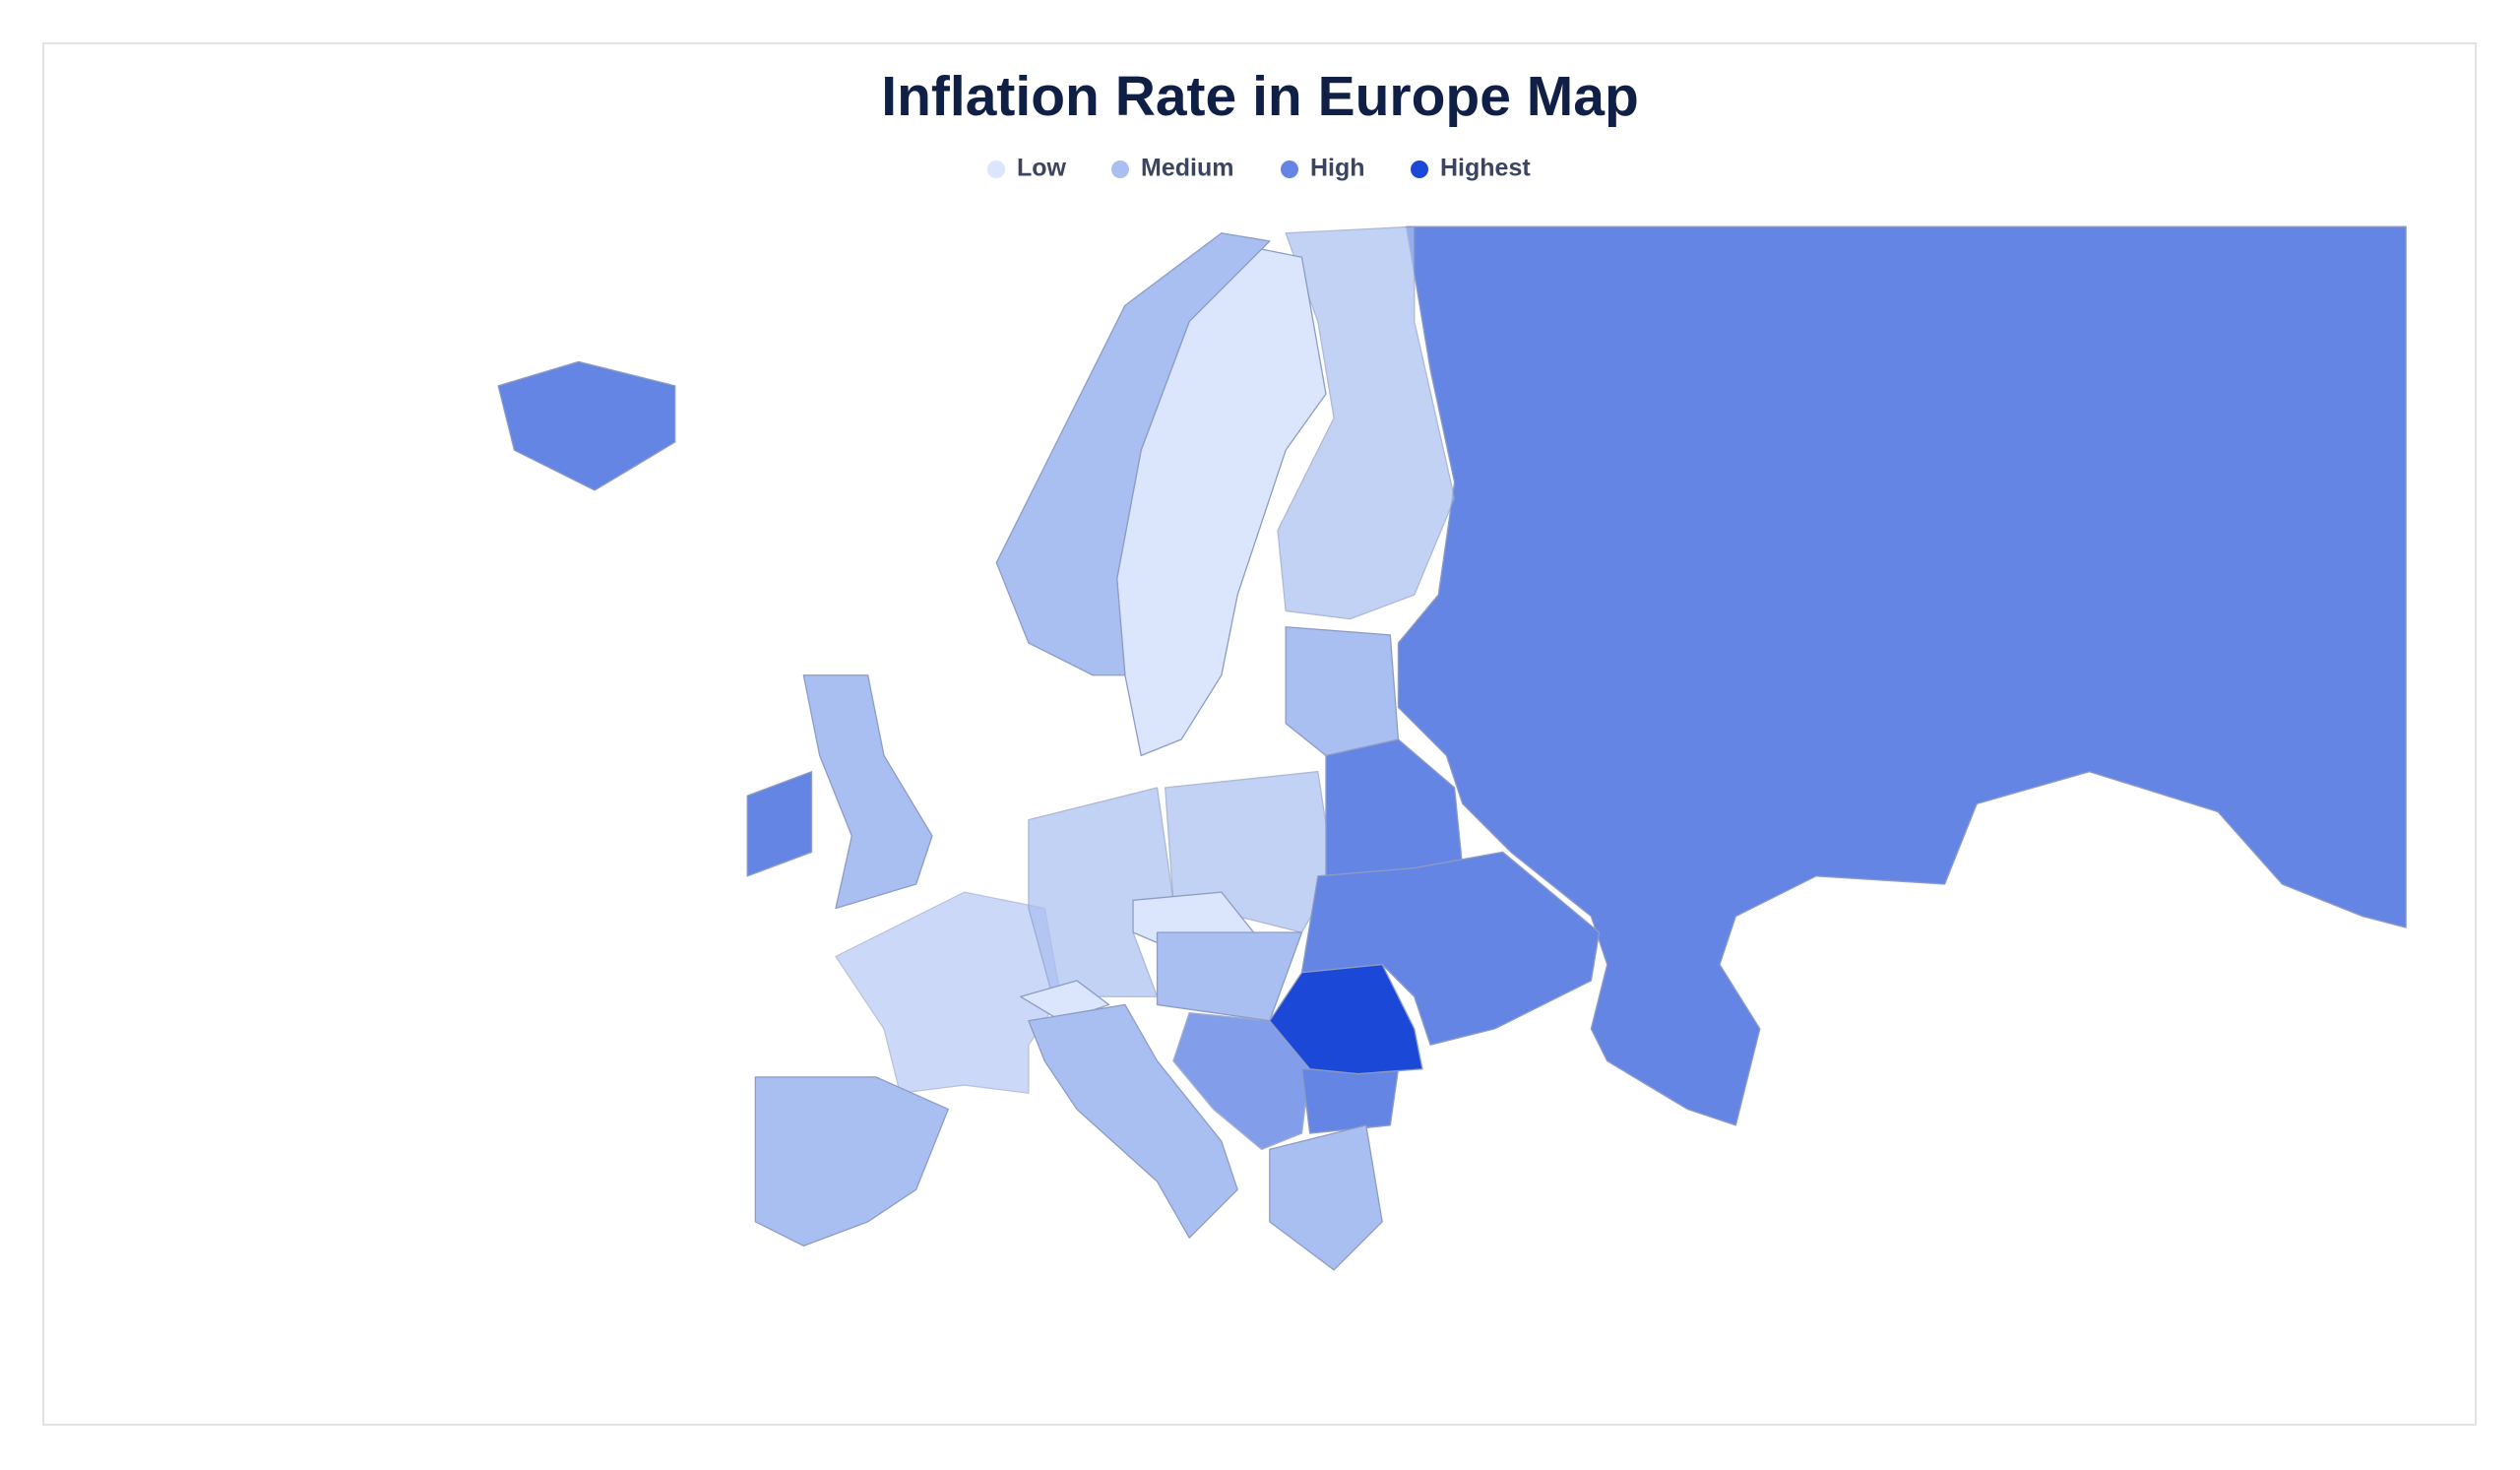 This screenshot has width=2520, height=1470. Describe the element at coordinates (1042, 168) in the screenshot. I see `legend-label: Low` at that location.